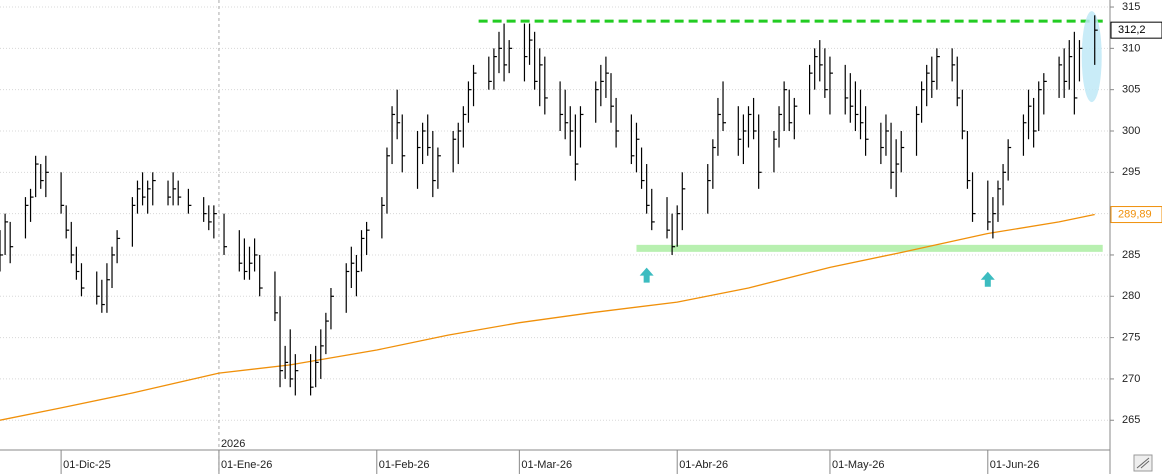 The image size is (1162, 474). I want to click on x-tick-label: 01-Dic-25, so click(87, 465).